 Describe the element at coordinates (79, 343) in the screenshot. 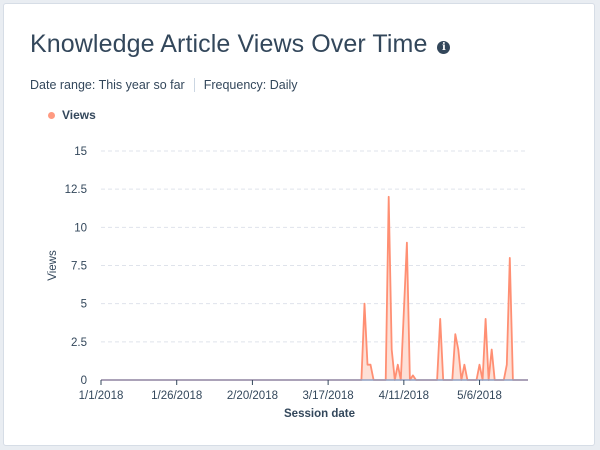

I see `y-tick-label: 2.5` at that location.